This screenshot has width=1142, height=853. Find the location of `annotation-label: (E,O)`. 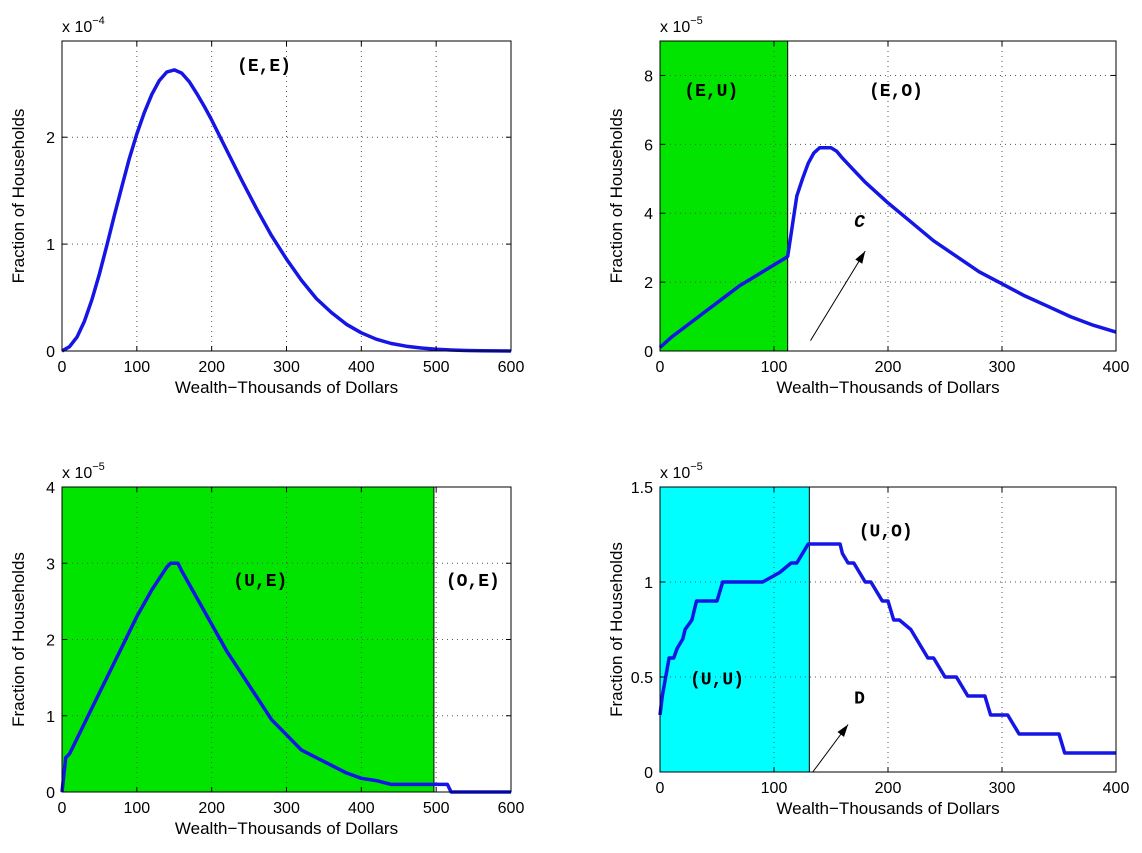

annotation-label: (E,O) is located at coordinates (896, 92).